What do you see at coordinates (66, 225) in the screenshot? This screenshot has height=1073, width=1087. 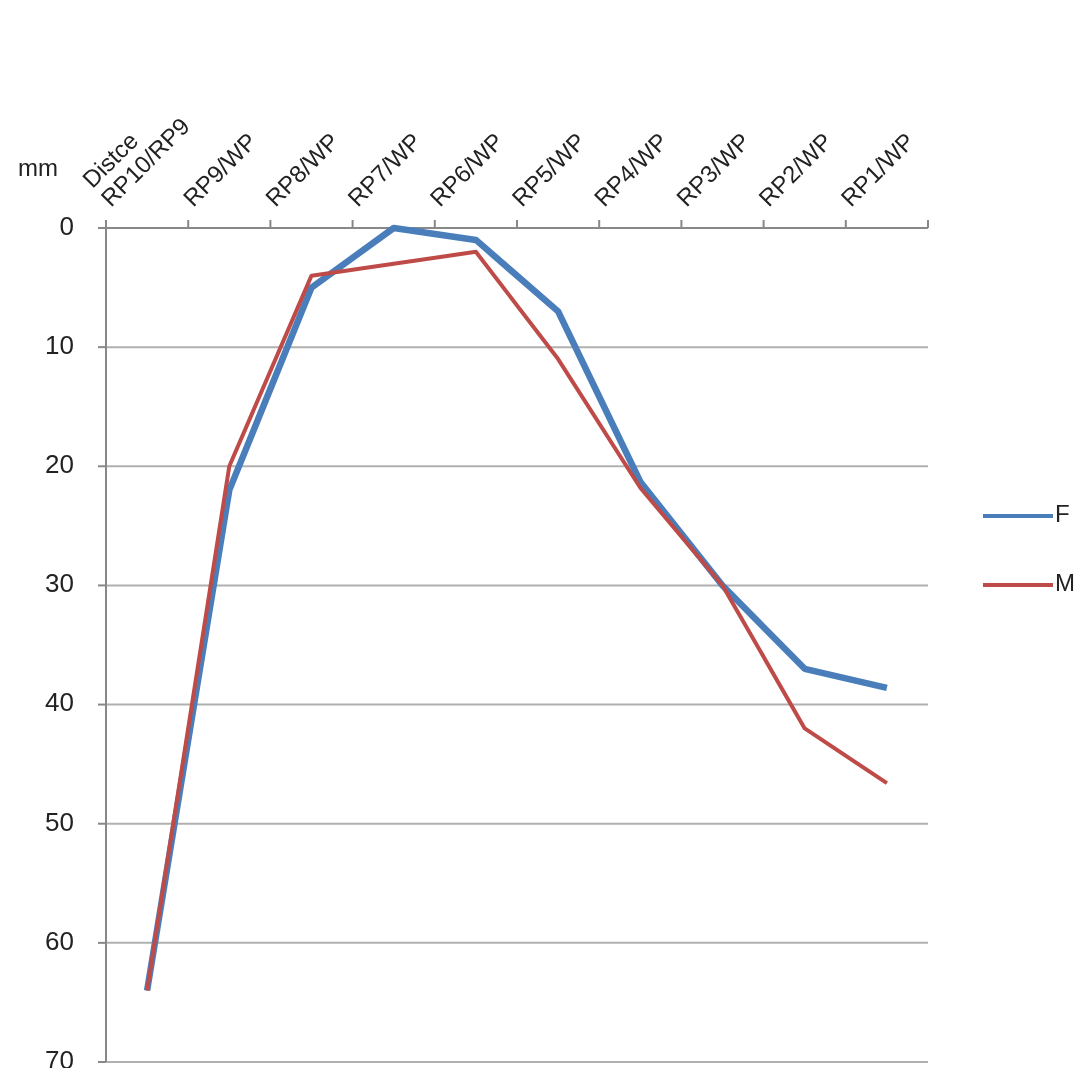 I see `y-tick-label: 0` at bounding box center [66, 225].